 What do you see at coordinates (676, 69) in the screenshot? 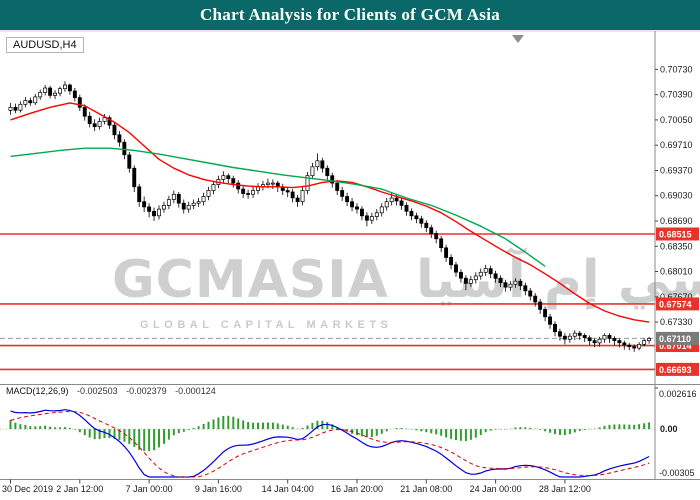
I see `price-tick-label: 0.70730` at bounding box center [676, 69].